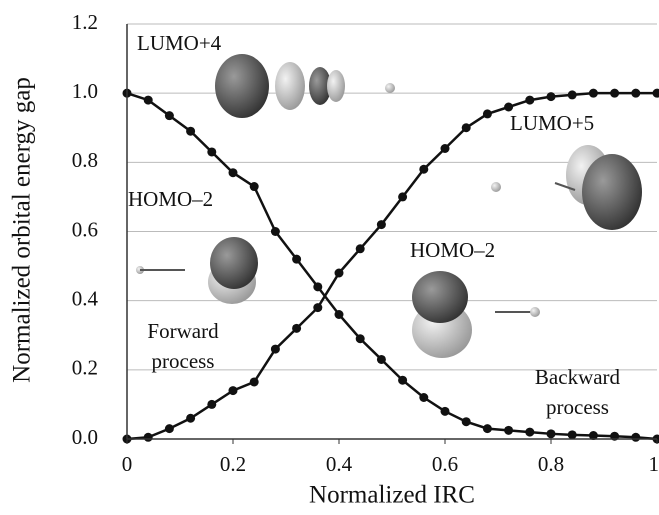  I want to click on annotation: LUMO+4, so click(179, 43).